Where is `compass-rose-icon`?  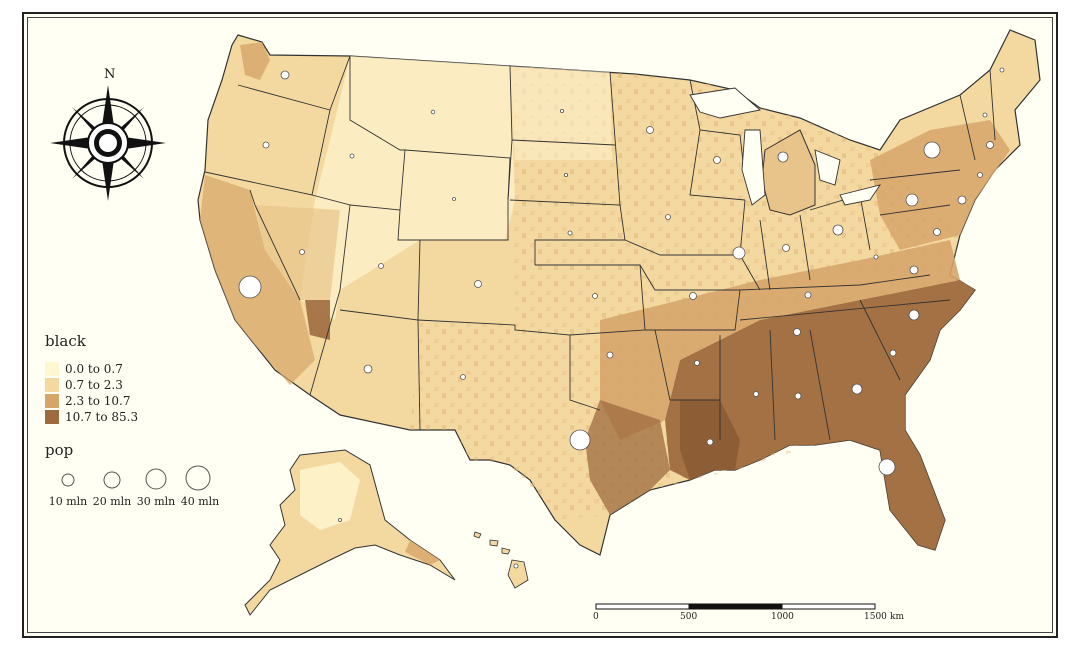
compass-rose-icon is located at coordinates (108, 143).